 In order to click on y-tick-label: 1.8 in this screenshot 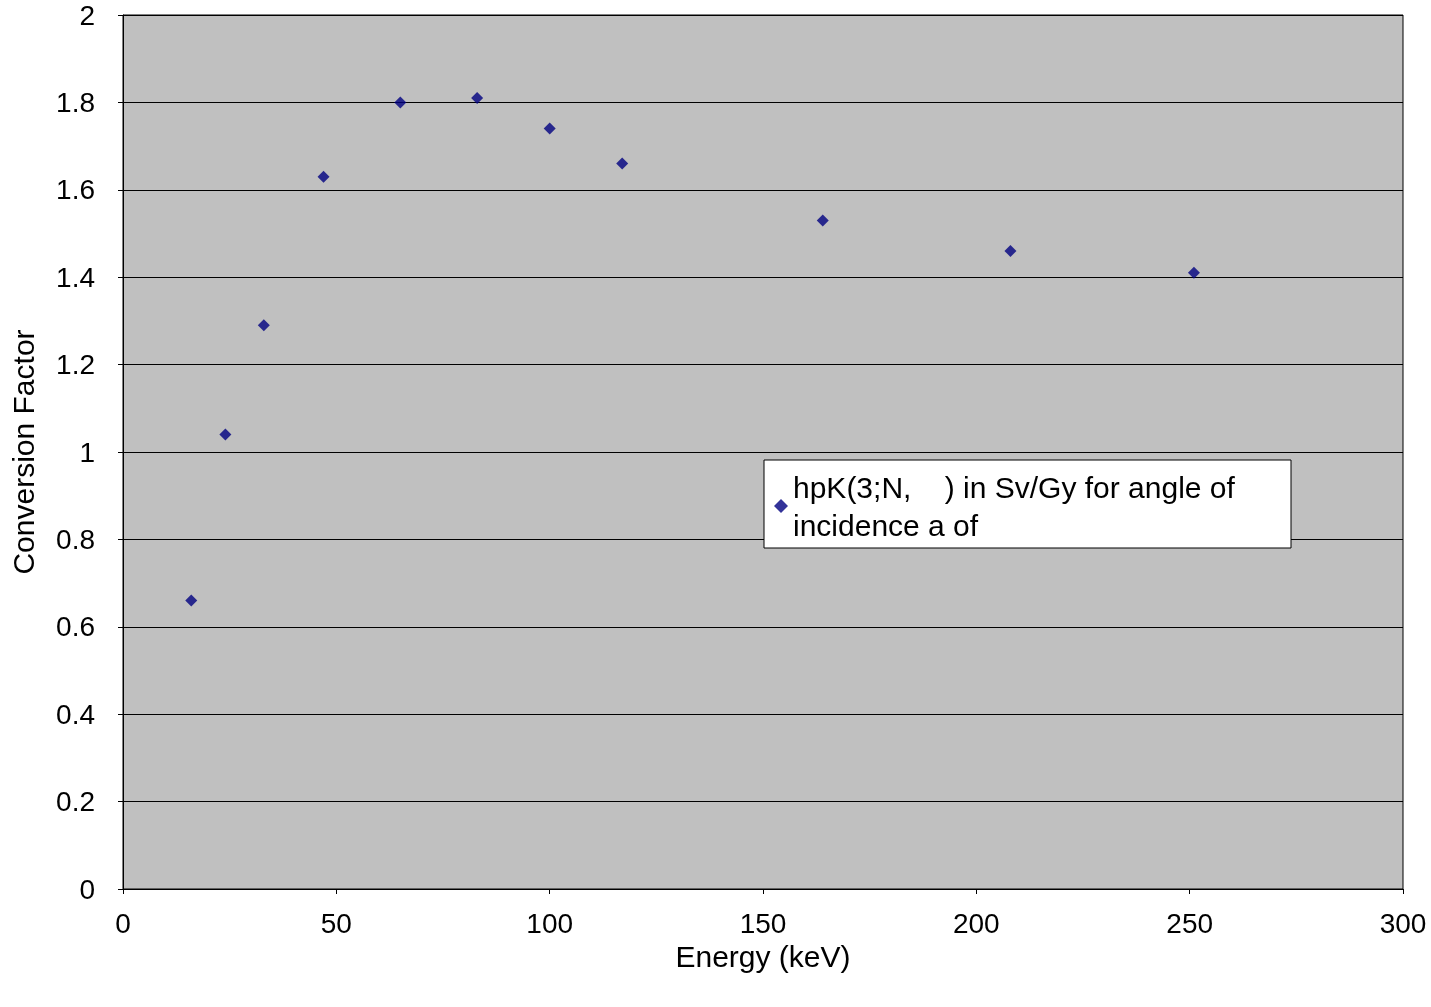, I will do `click(75, 102)`.